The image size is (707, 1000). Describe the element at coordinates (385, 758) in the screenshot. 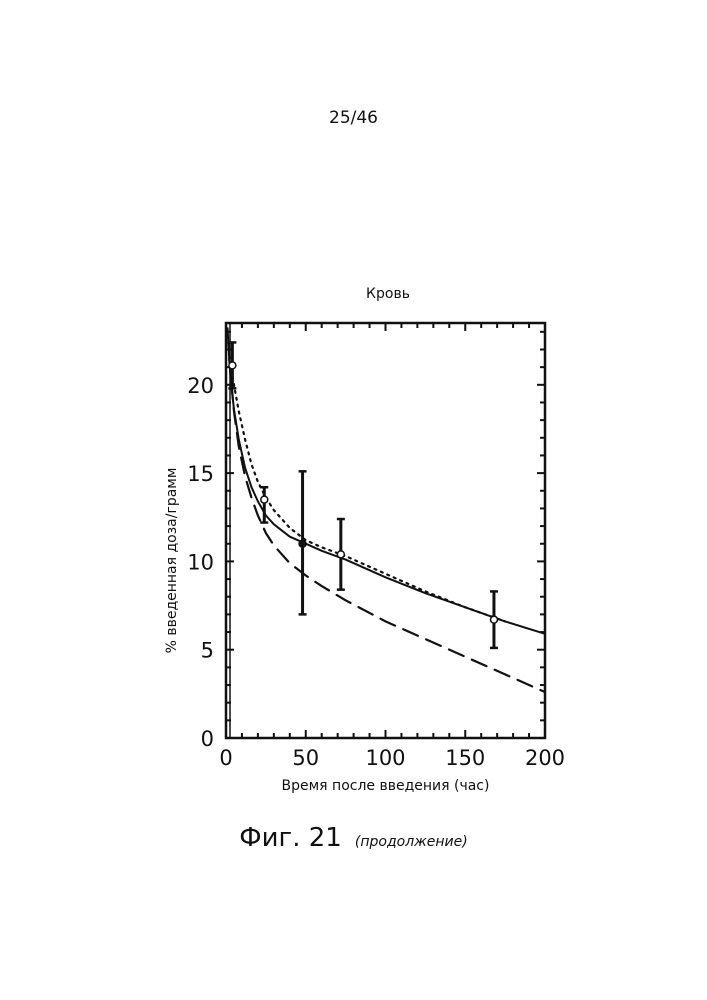

I see `x-tick-label: 100` at that location.